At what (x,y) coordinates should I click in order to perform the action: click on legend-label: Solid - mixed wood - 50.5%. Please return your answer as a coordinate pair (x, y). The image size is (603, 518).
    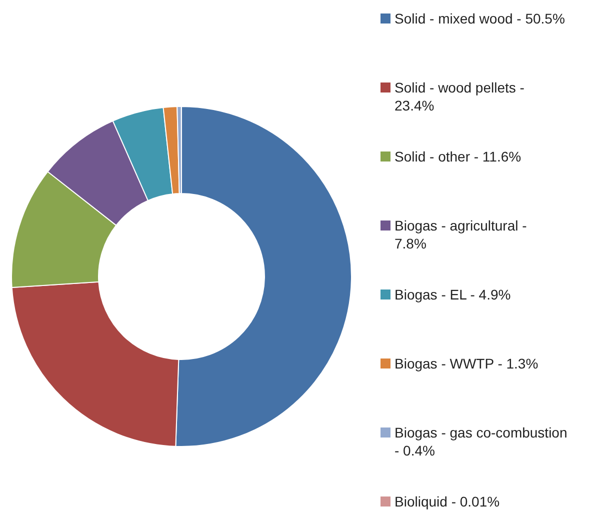
    Looking at the image, I should click on (479, 18).